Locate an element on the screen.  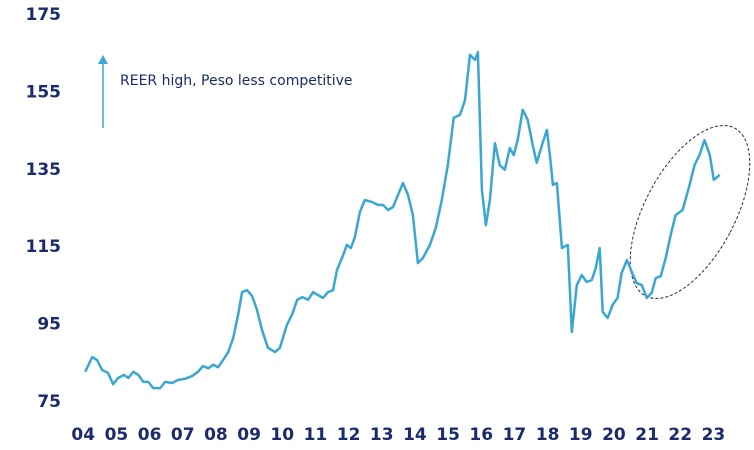
x-tick-label: 04 is located at coordinates (83, 435).